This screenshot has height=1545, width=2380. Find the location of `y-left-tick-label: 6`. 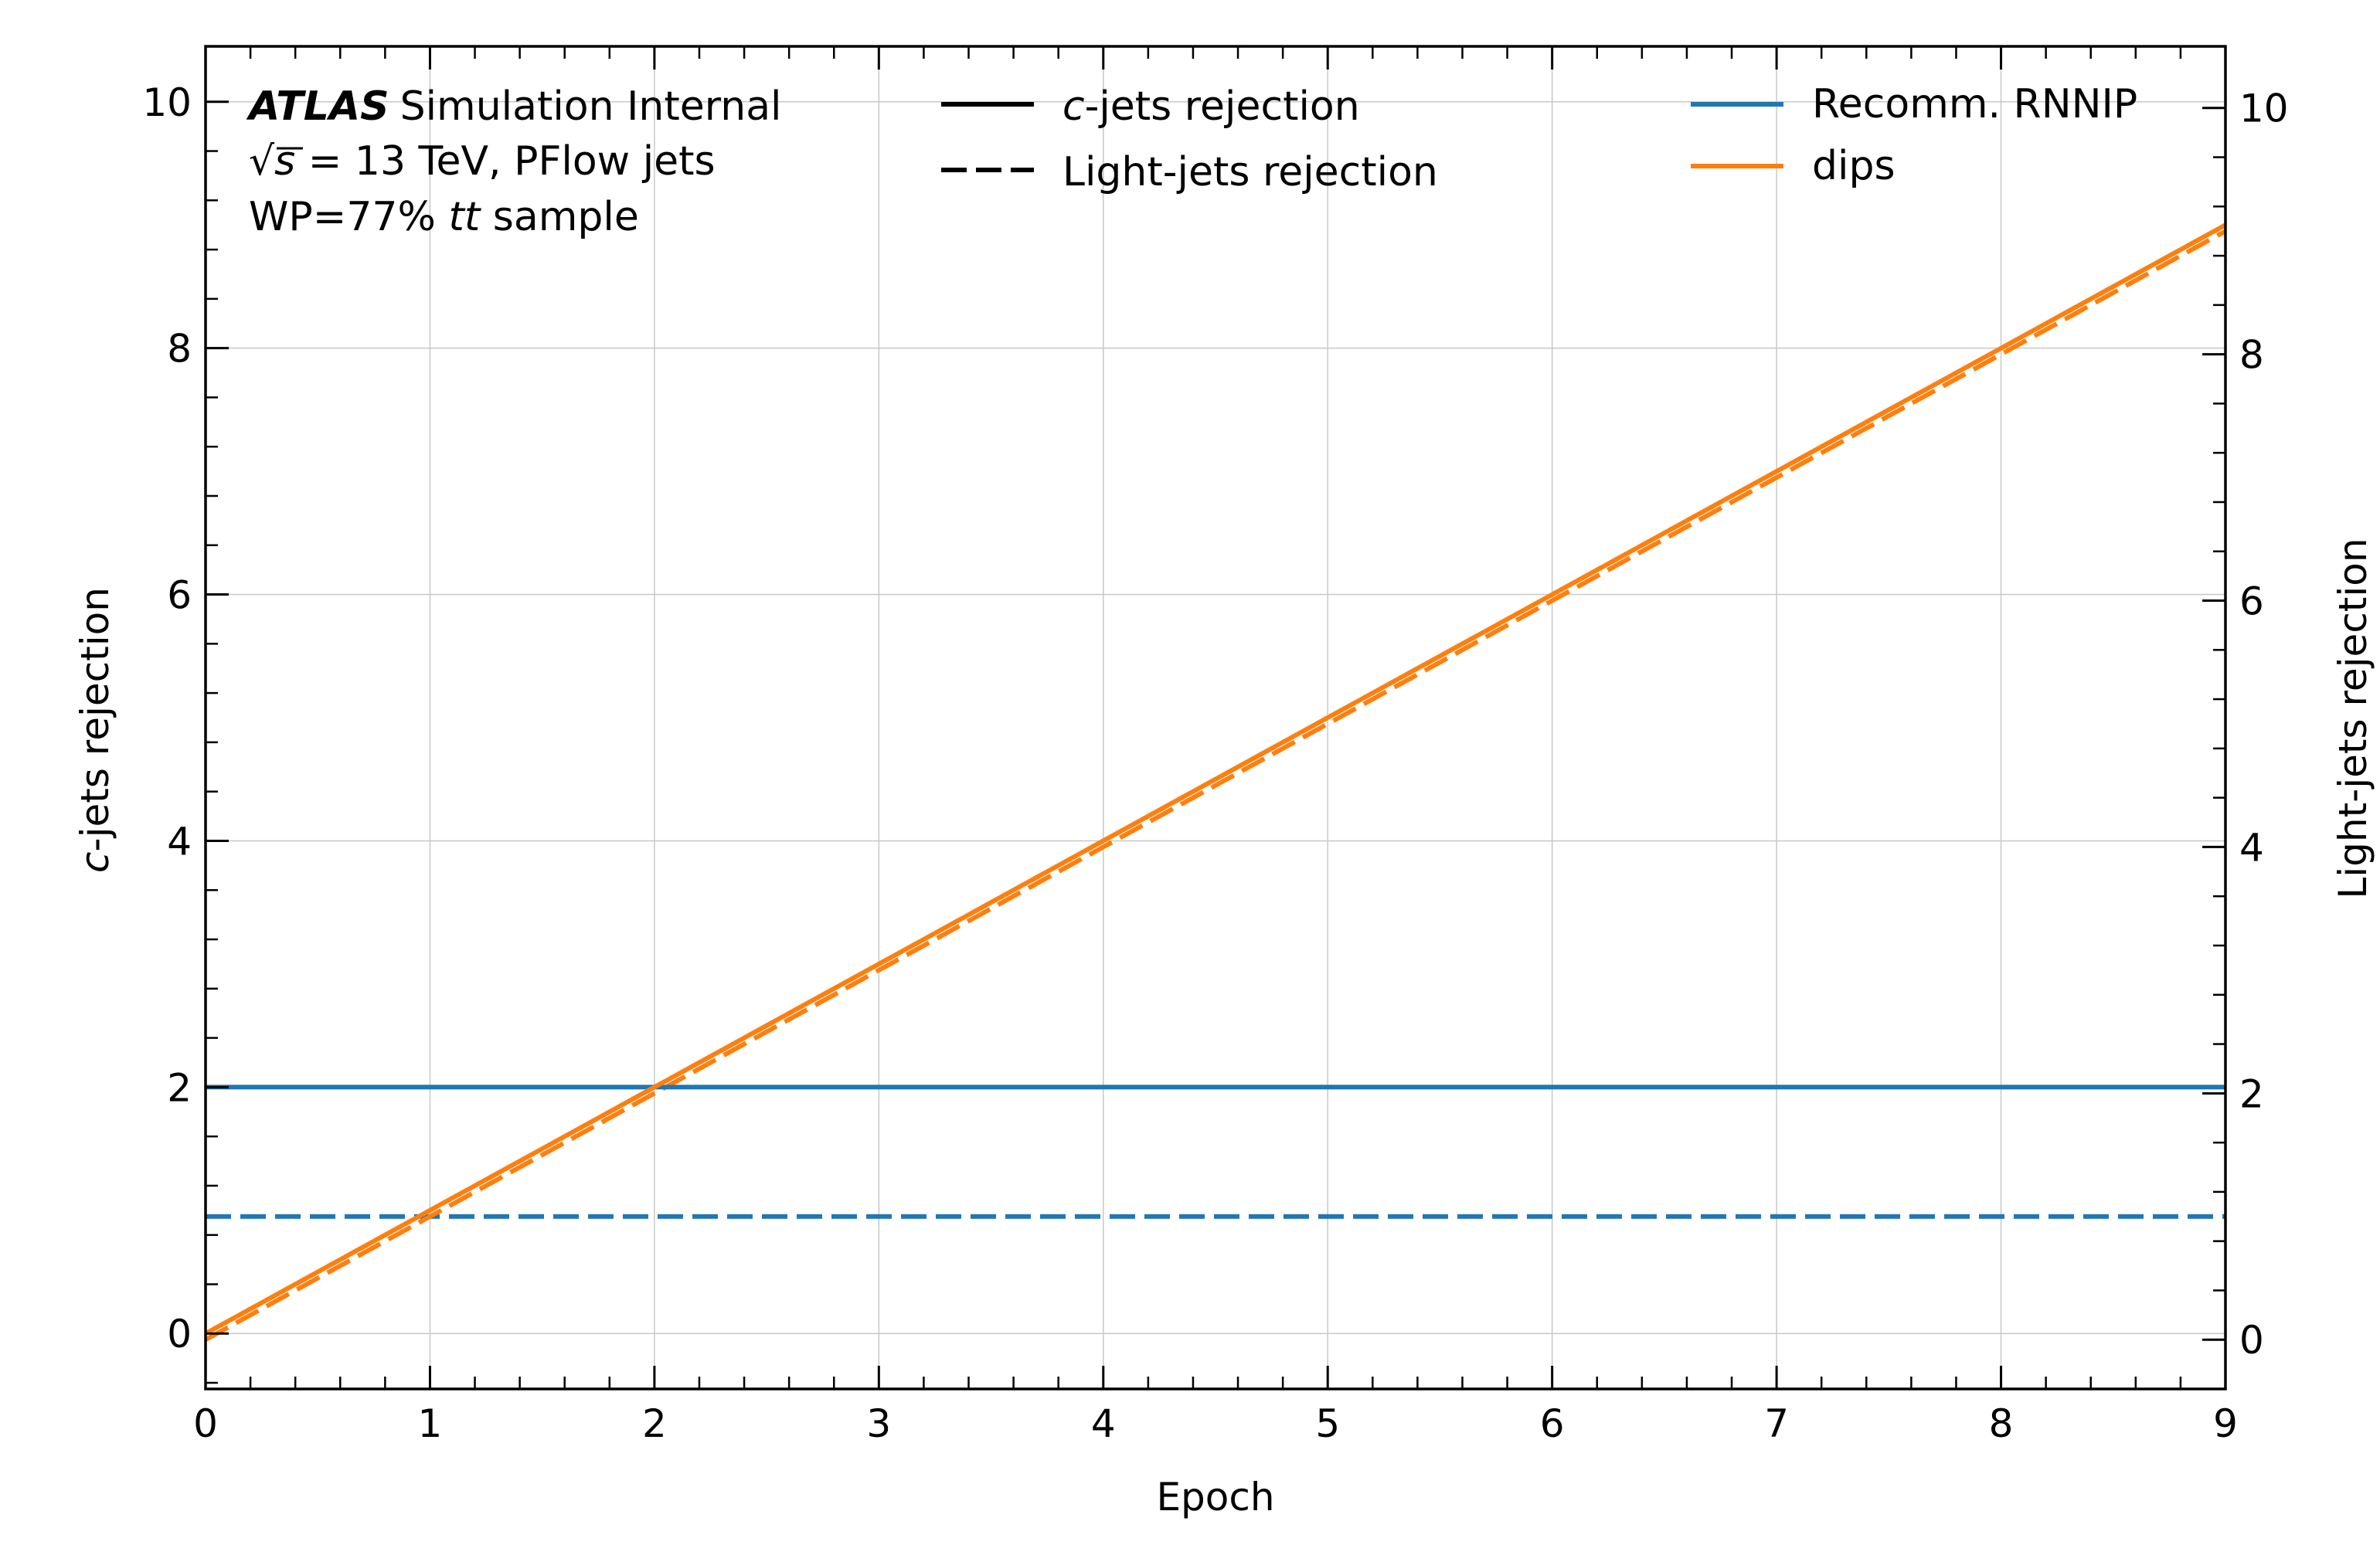

y-left-tick-label: 6 is located at coordinates (179, 595).